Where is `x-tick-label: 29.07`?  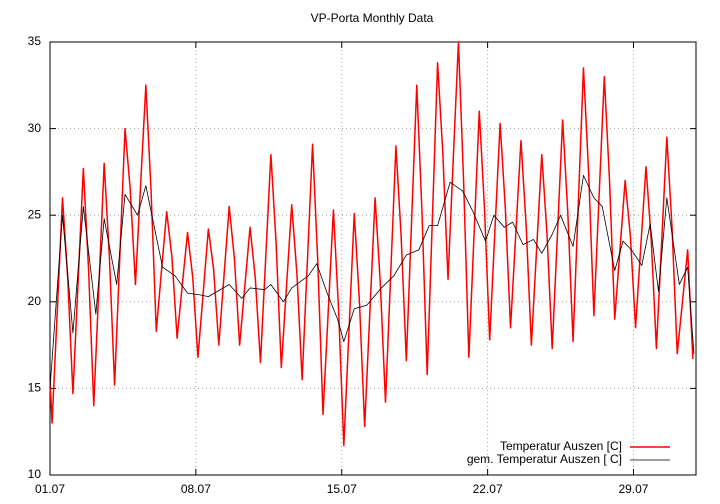
x-tick-label: 29.07 is located at coordinates (633, 489).